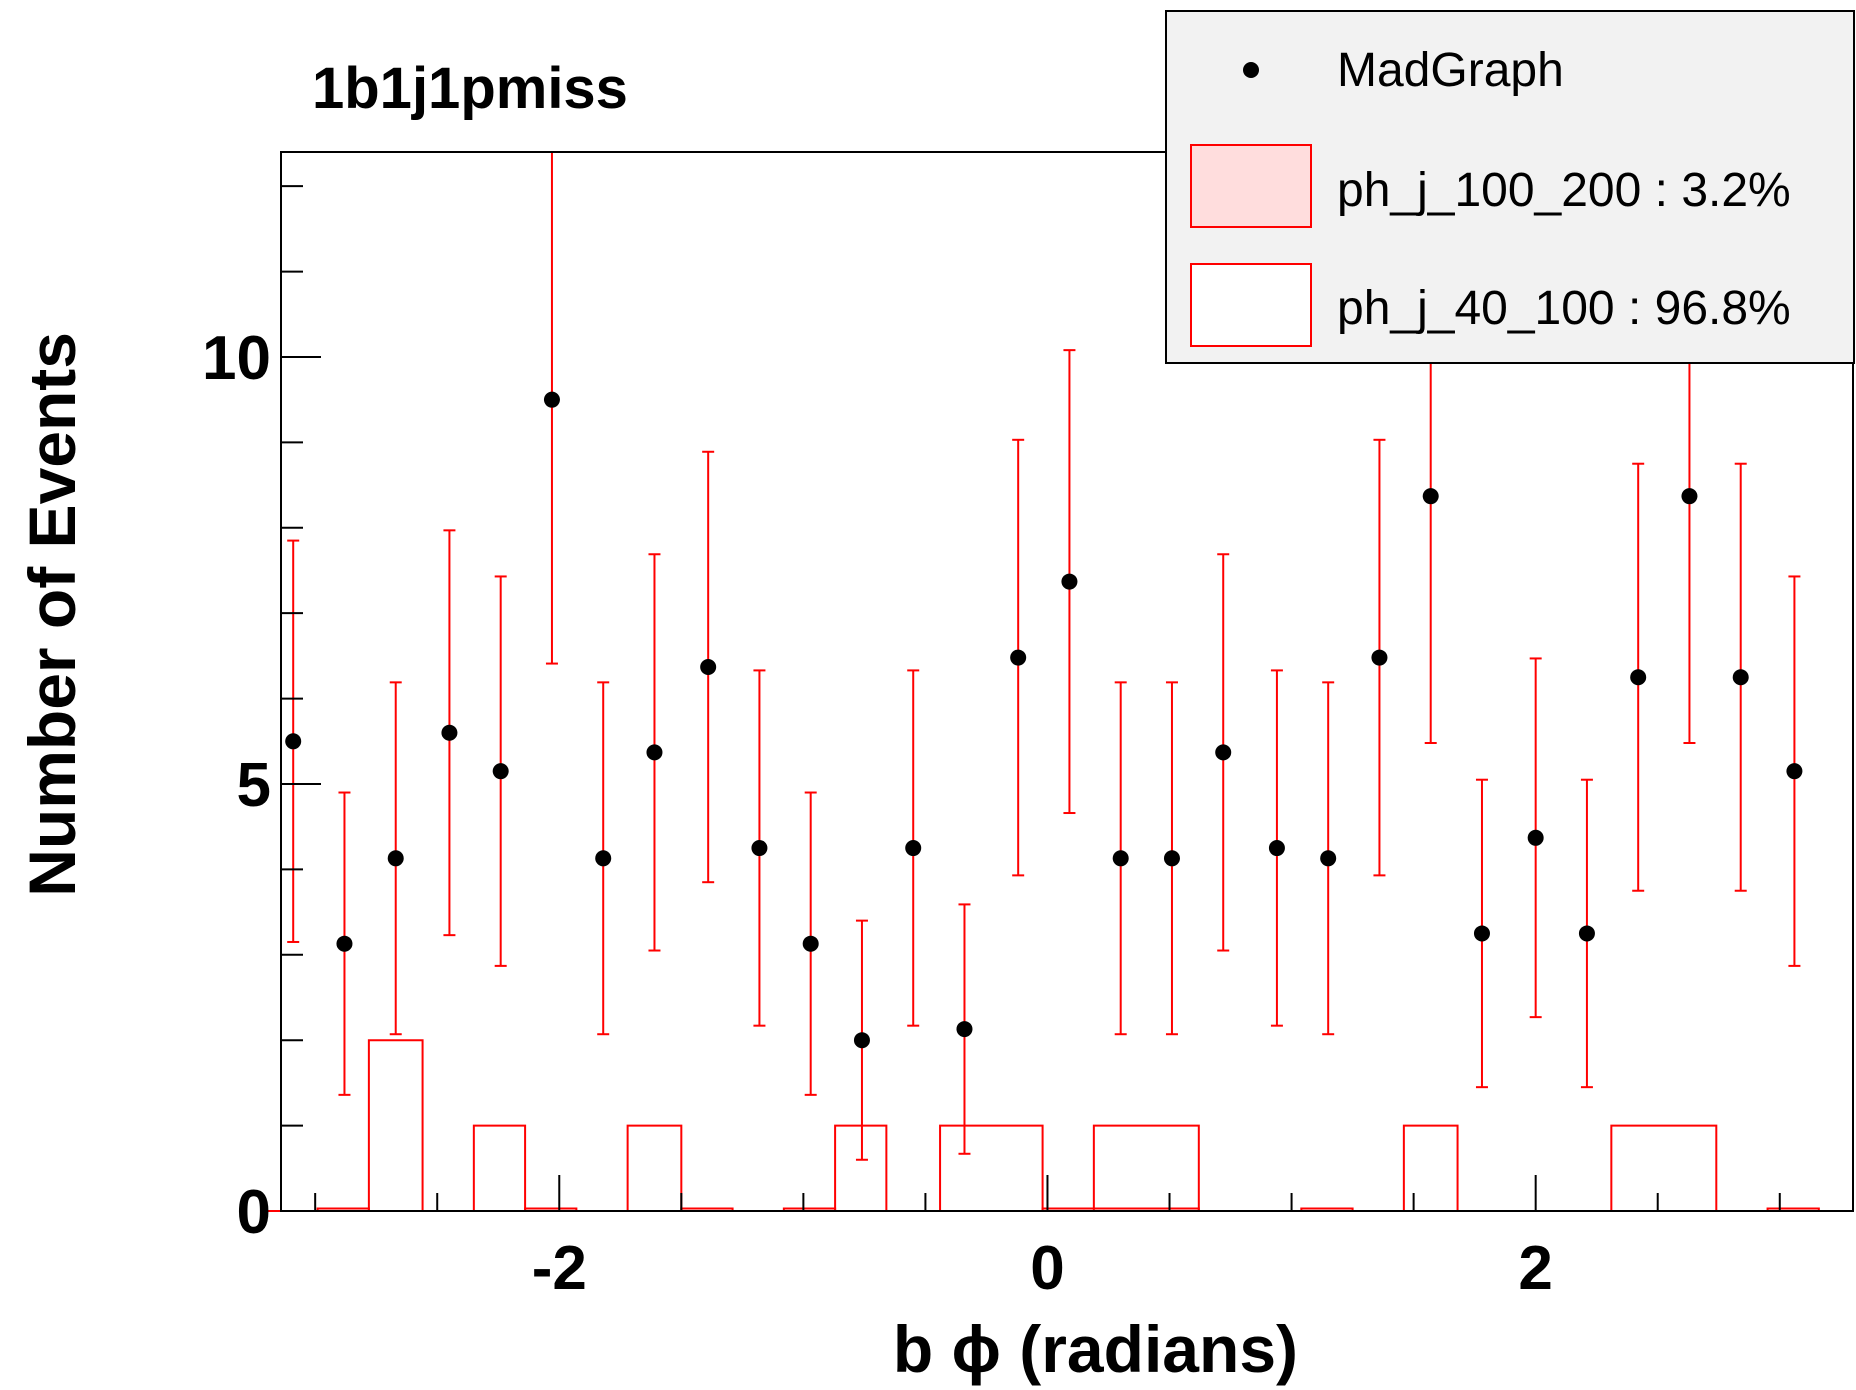 This screenshot has height=1390, width=1856. Describe the element at coordinates (236, 358) in the screenshot. I see `y-tick-label: 10` at that location.